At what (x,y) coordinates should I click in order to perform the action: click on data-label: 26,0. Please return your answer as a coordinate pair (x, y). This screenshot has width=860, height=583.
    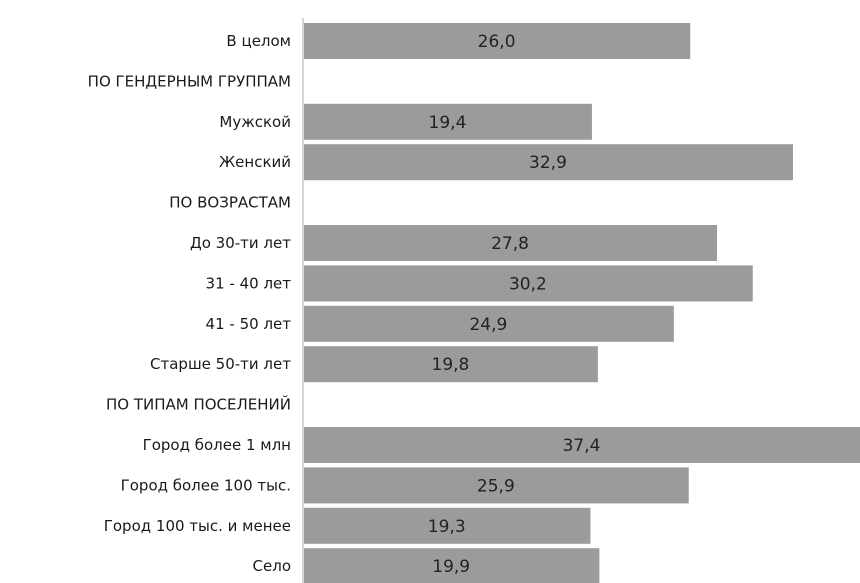
    Looking at the image, I should click on (497, 42).